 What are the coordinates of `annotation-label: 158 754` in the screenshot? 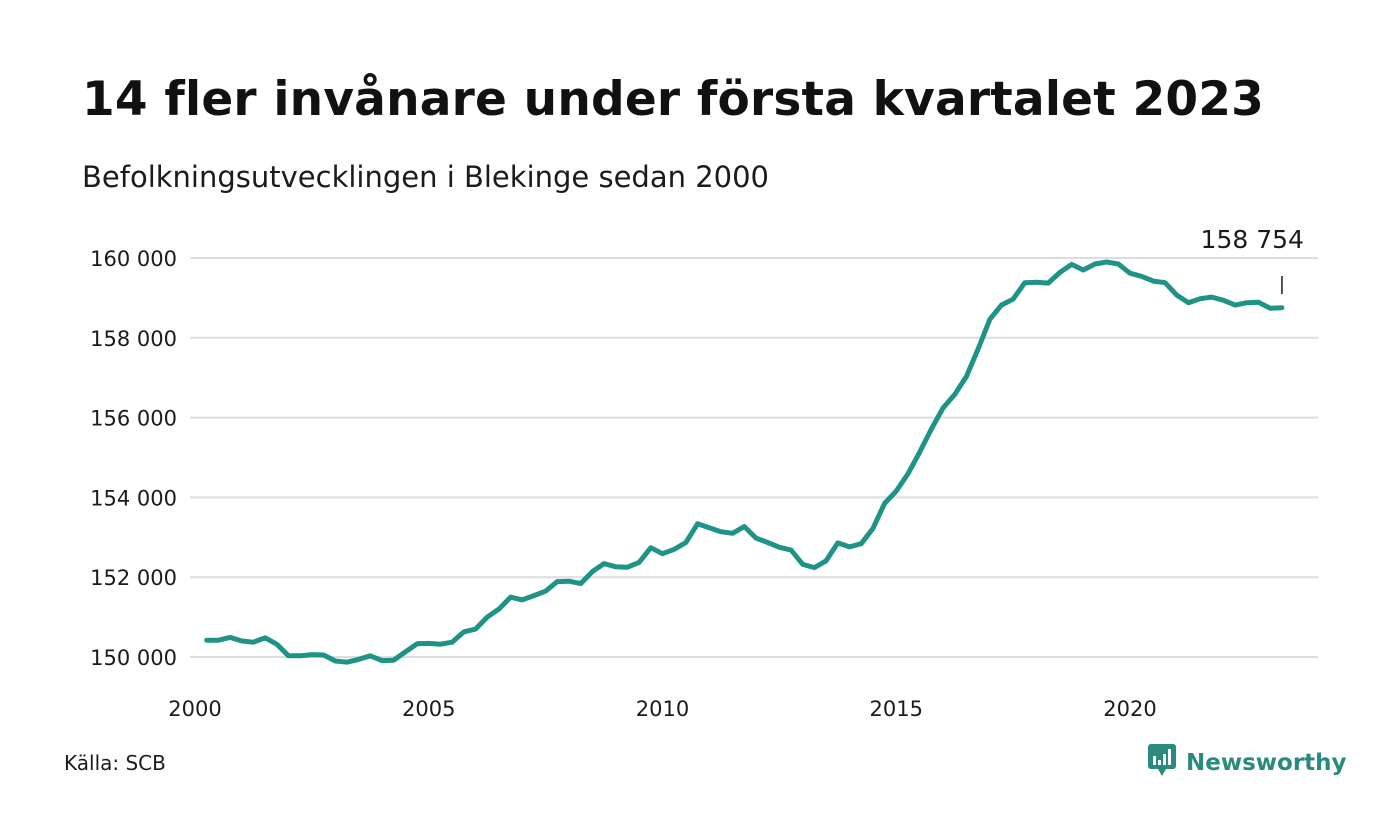 It's located at (1252, 239).